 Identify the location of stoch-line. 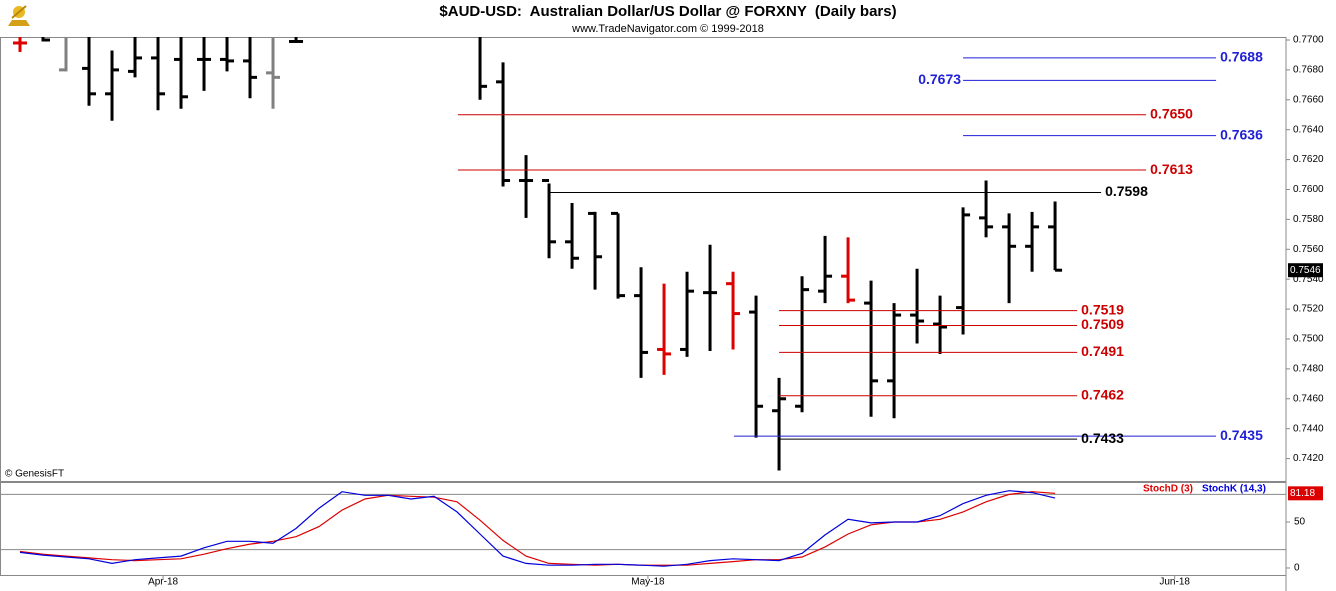
(537, 528).